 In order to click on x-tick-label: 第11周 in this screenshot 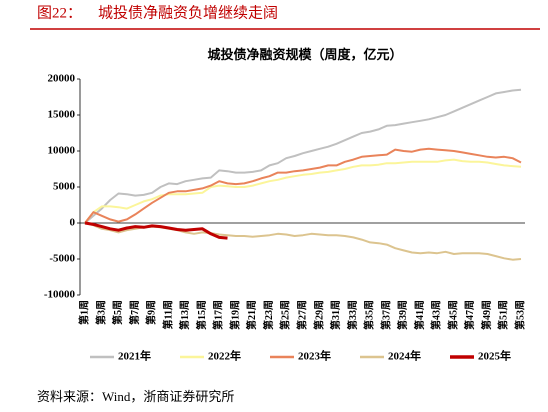, I will do `click(167, 314)`.